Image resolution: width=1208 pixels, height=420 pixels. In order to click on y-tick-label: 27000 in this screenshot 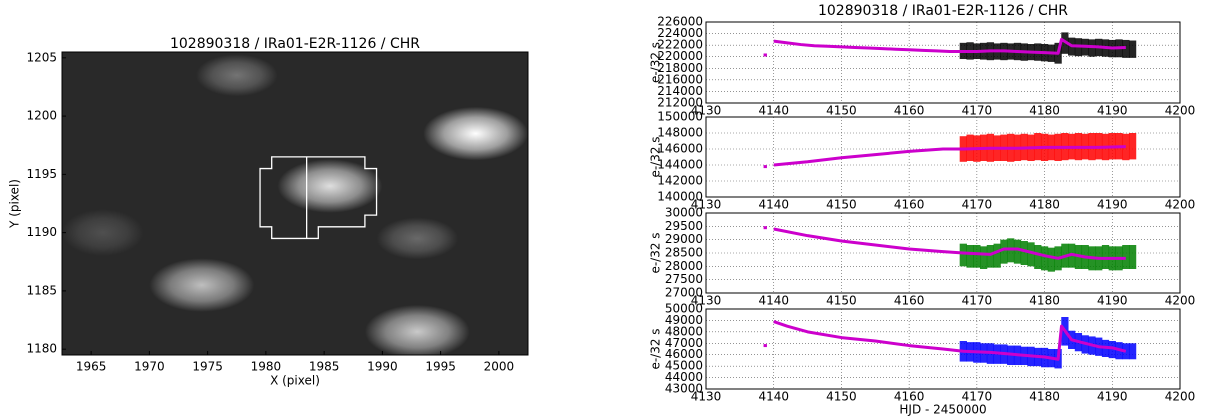, I will do `click(684, 293)`.